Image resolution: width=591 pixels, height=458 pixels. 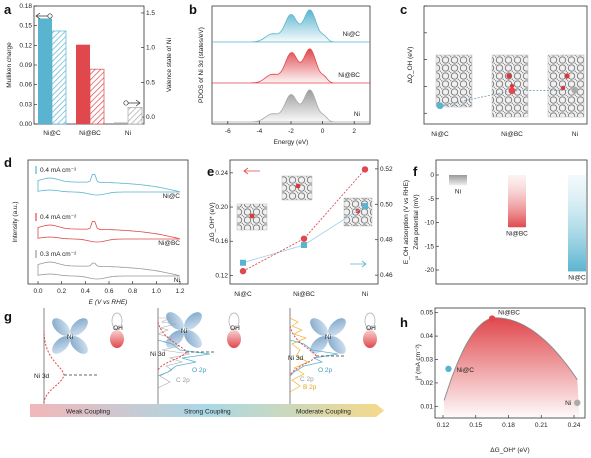 I want to click on tick-label: 0.50, so click(x=386, y=204).